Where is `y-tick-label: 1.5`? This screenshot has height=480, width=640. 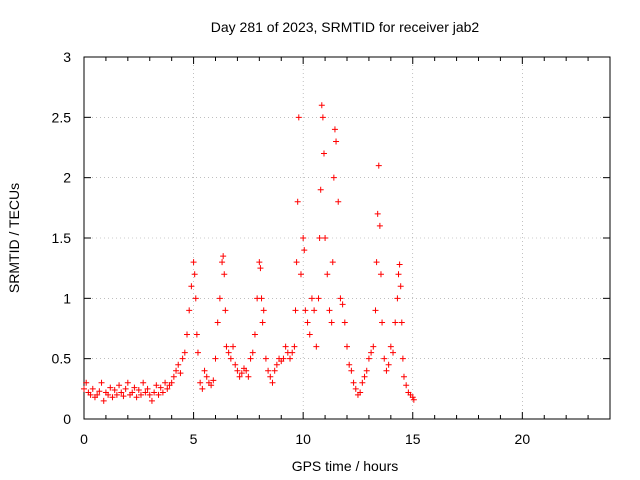
y-tick-label: 1.5 is located at coordinates (62, 238).